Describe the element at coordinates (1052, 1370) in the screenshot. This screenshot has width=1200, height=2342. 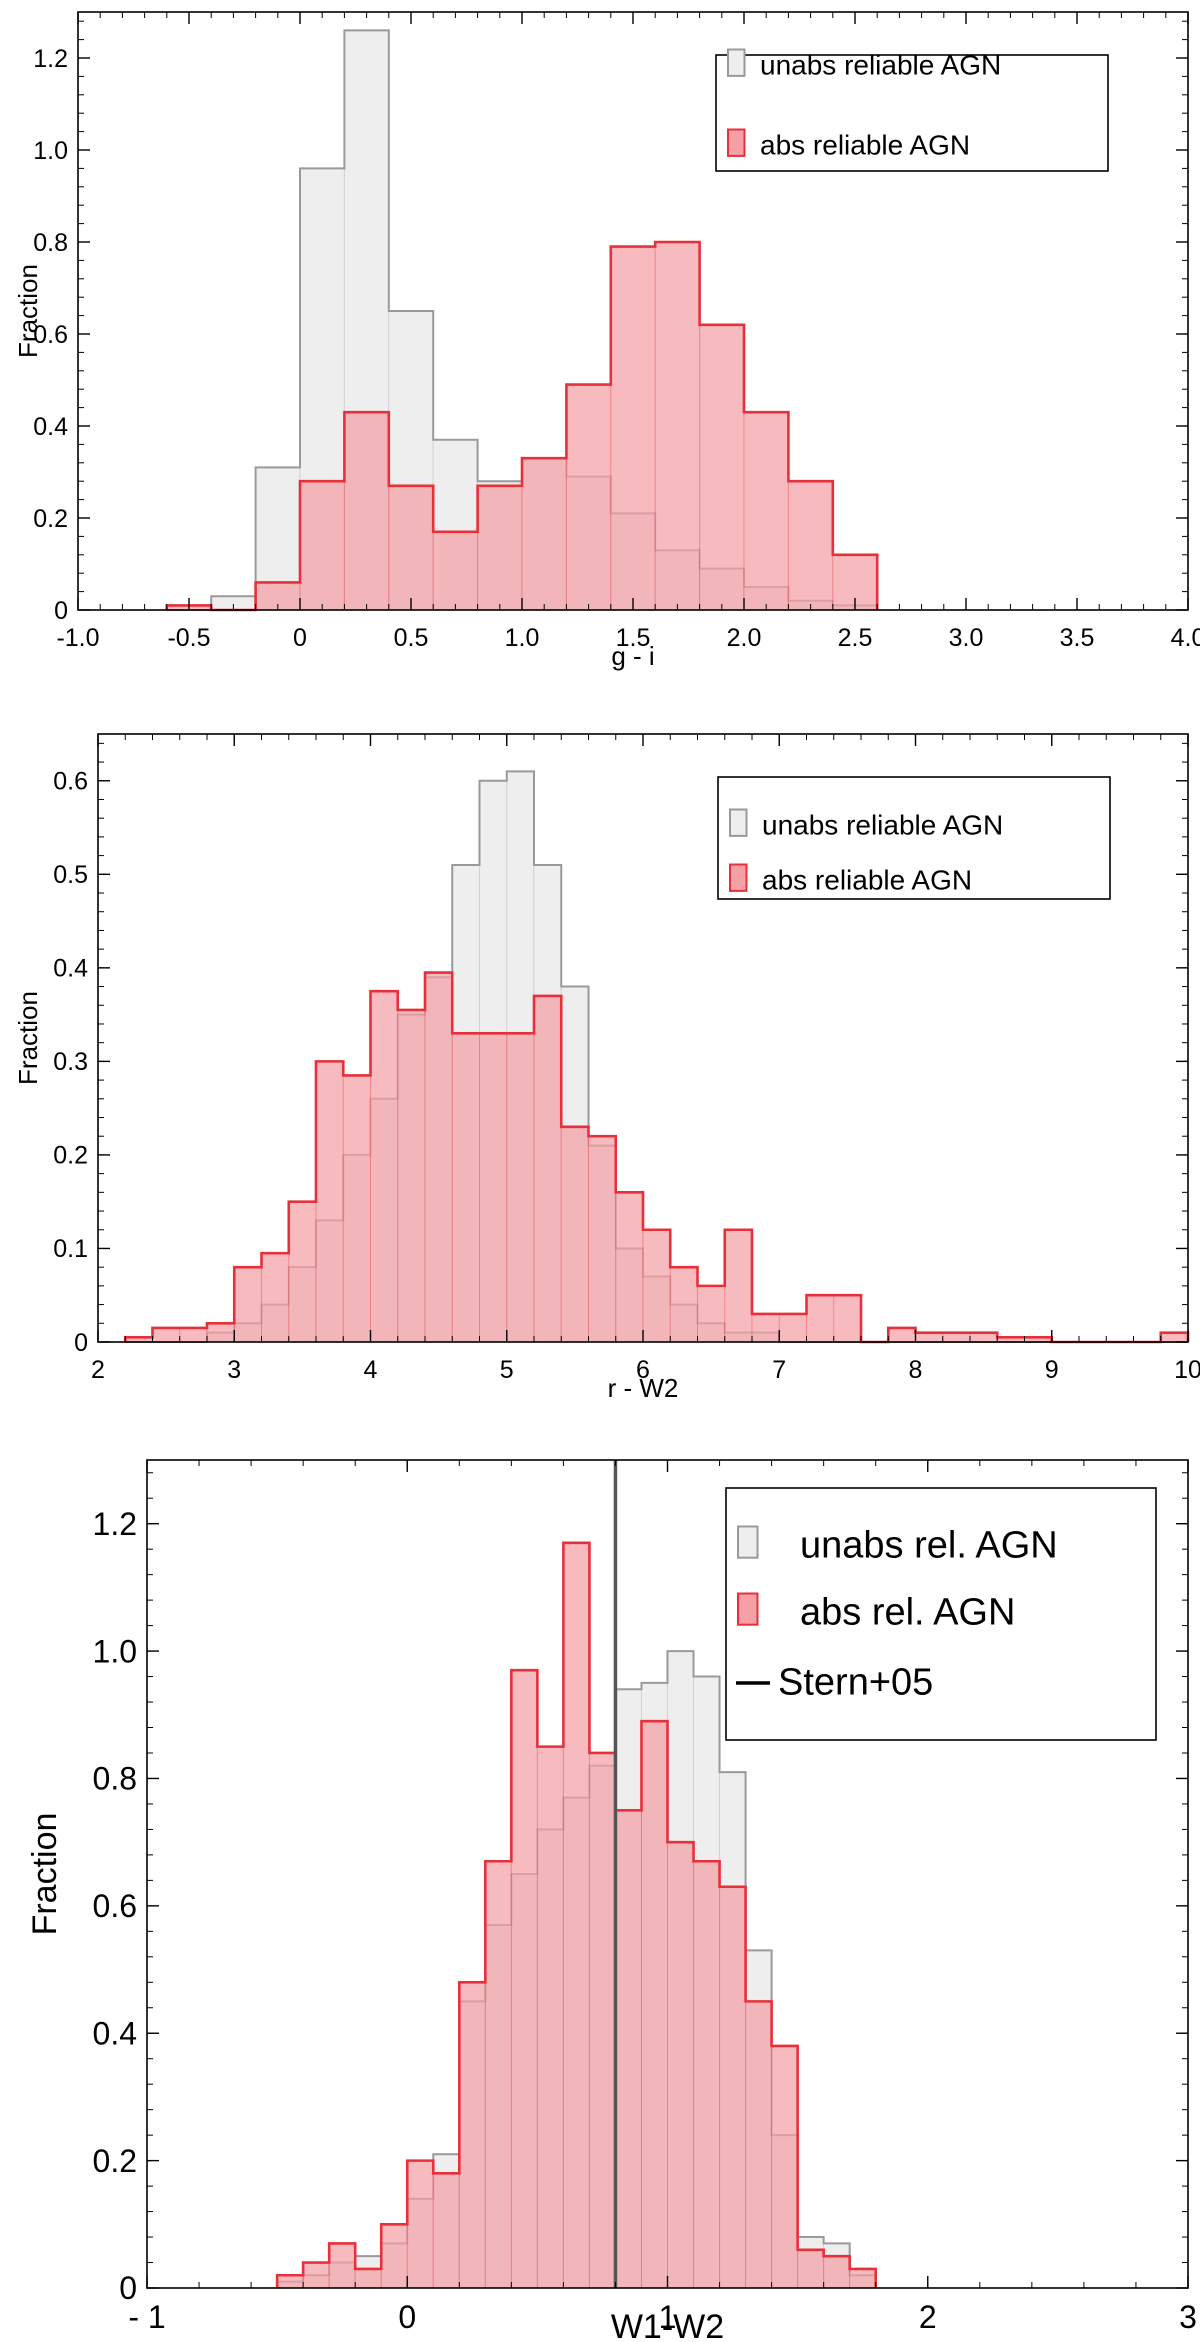
I see `x-tick-label: 9` at that location.